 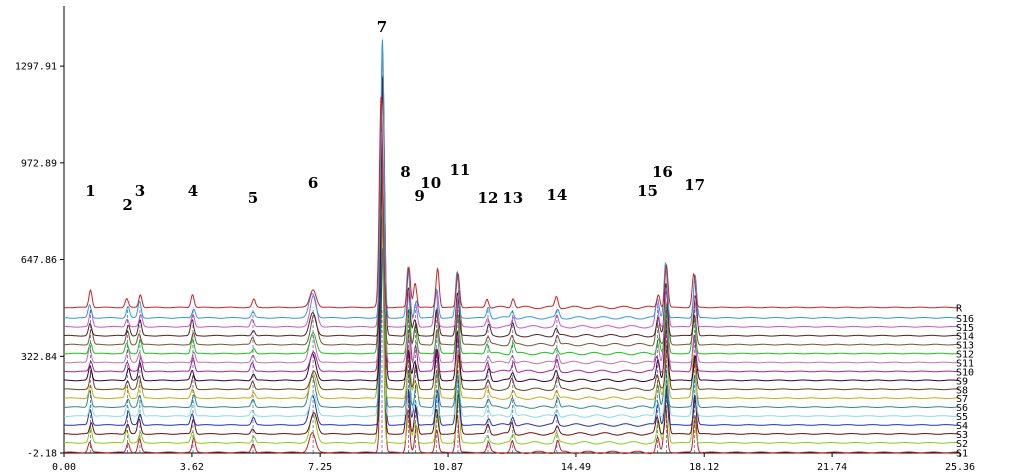 What do you see at coordinates (694, 185) in the screenshot?
I see `peak-label-17: 17` at bounding box center [694, 185].